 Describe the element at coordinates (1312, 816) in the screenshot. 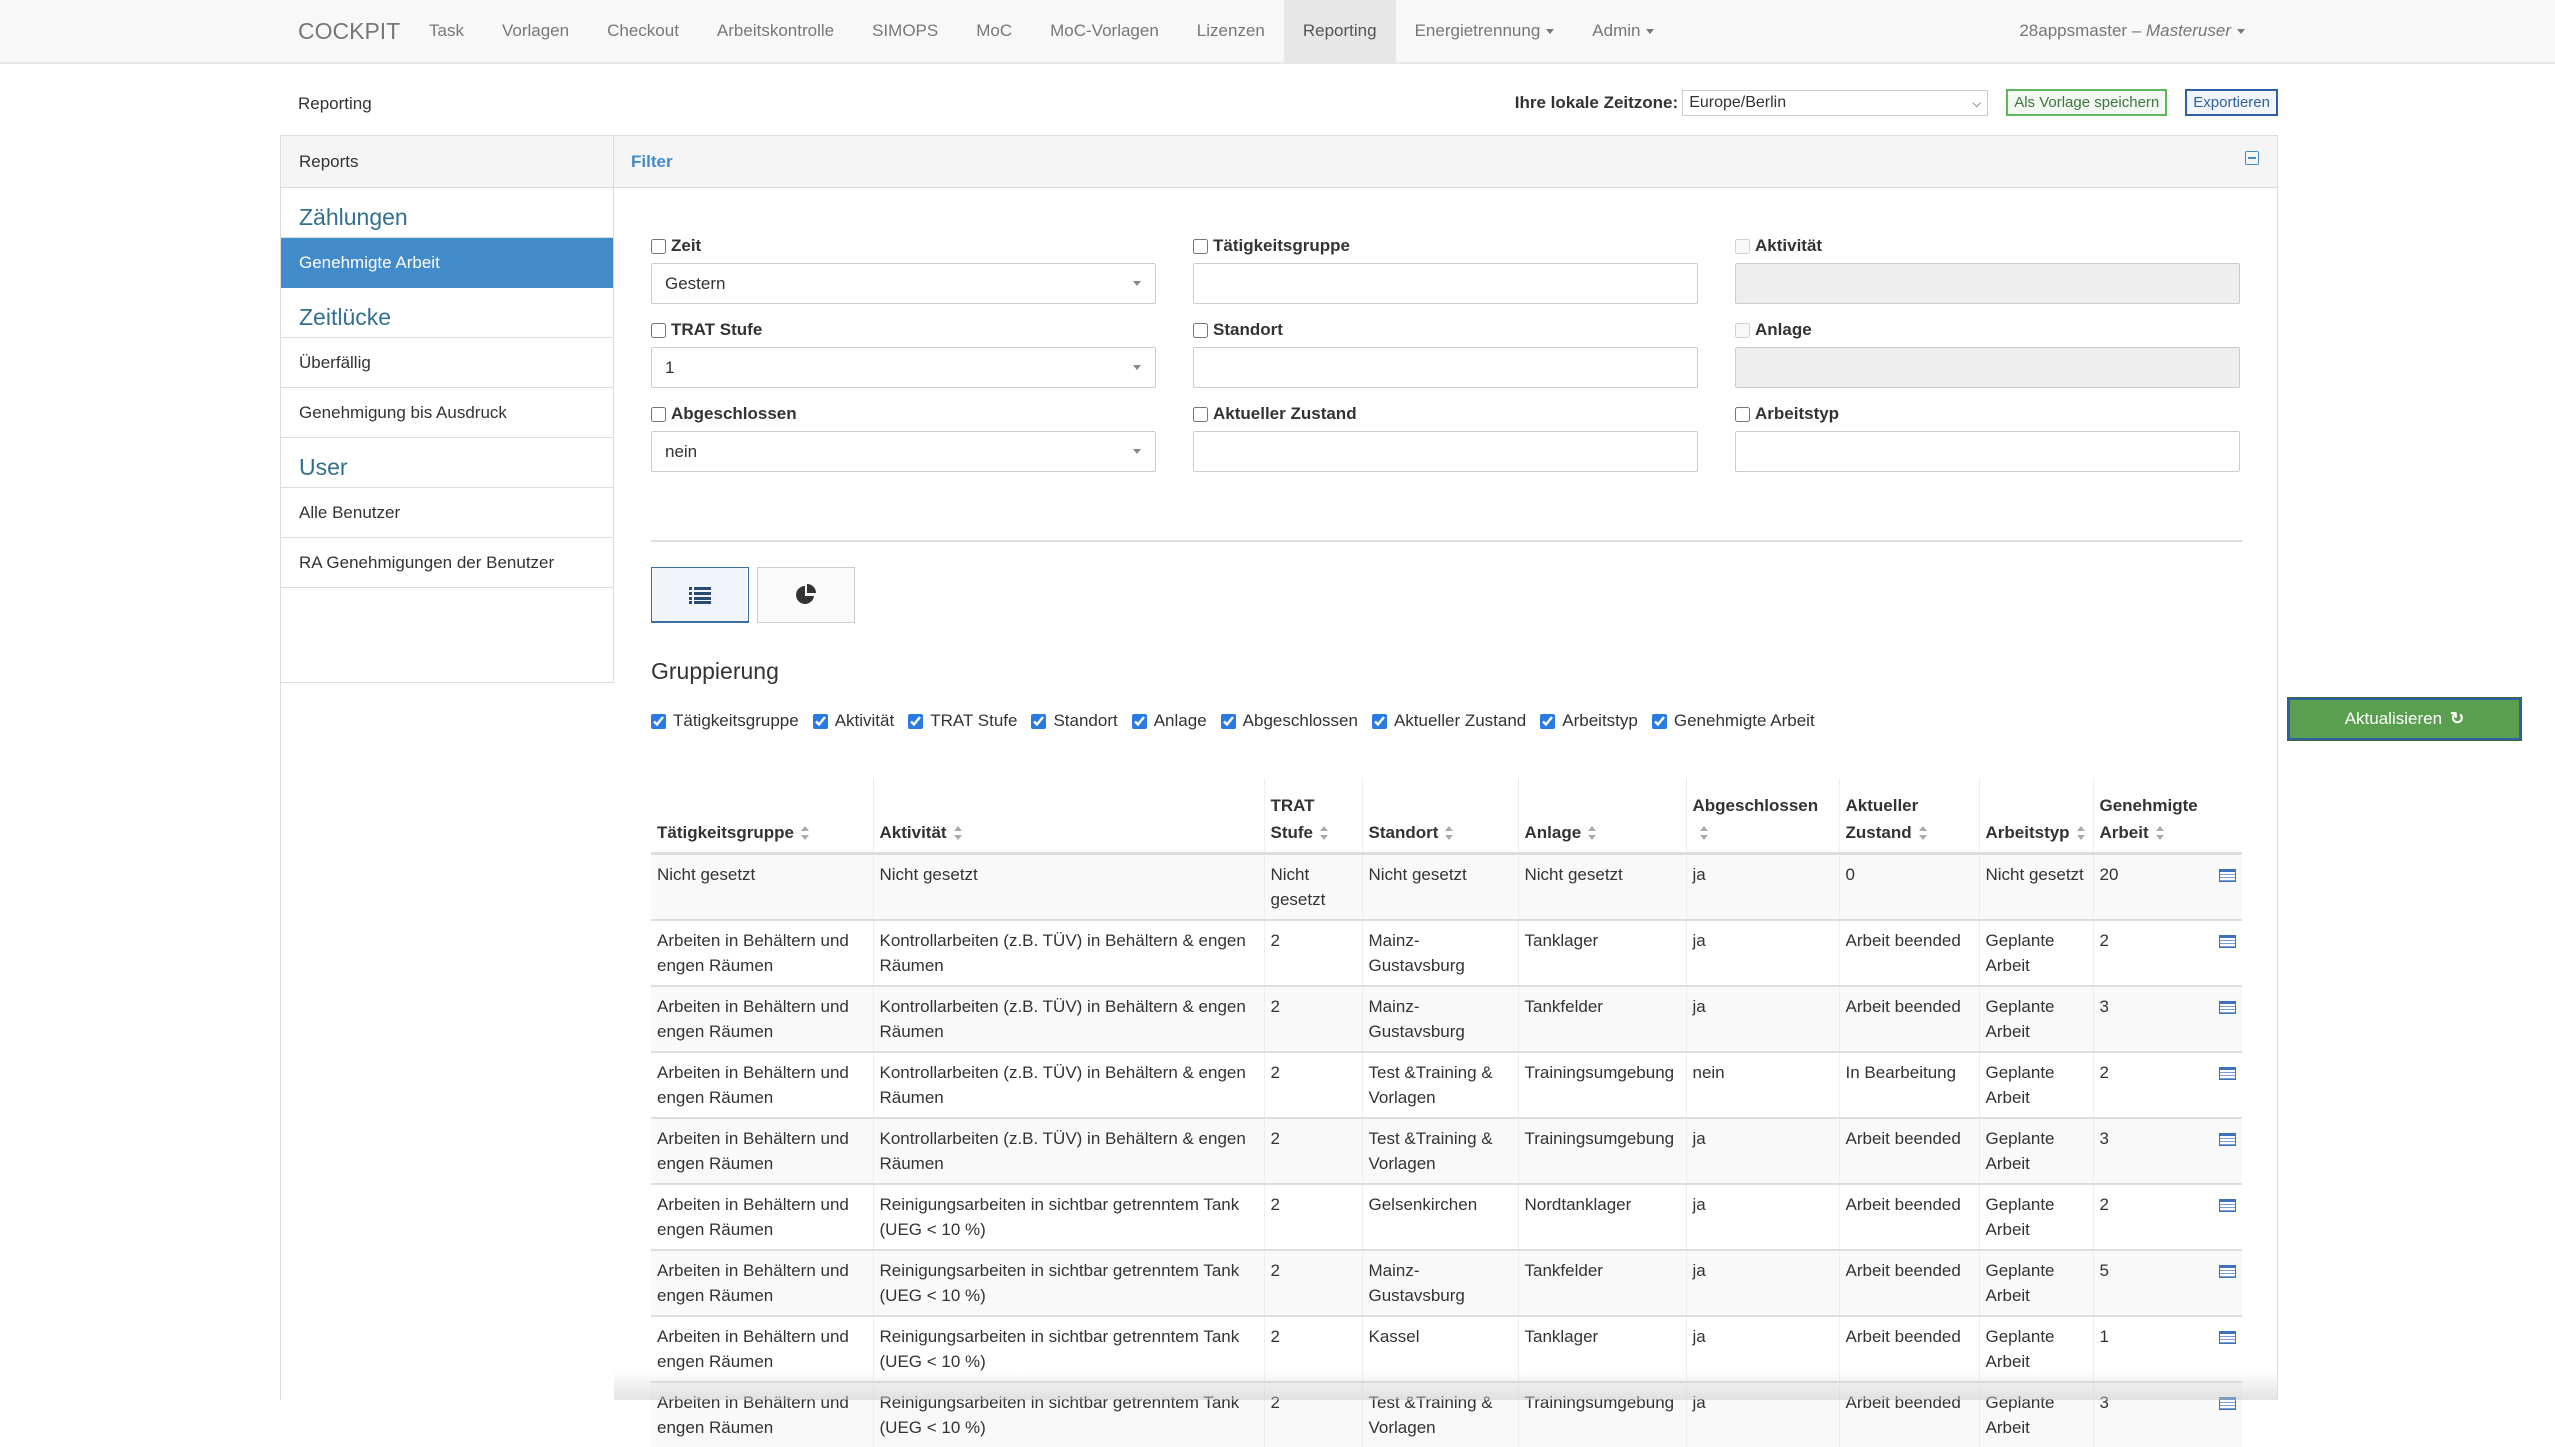

I see `column-header: TRAT Stufe` at that location.